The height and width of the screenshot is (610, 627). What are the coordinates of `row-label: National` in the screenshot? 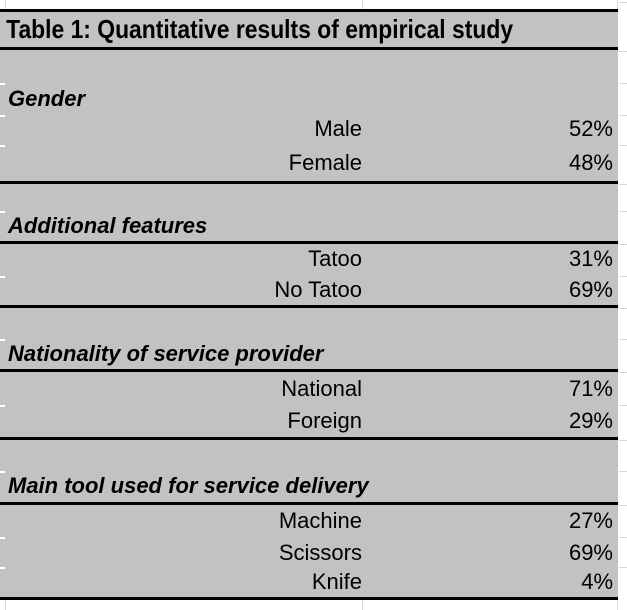 It's located at (321, 388).